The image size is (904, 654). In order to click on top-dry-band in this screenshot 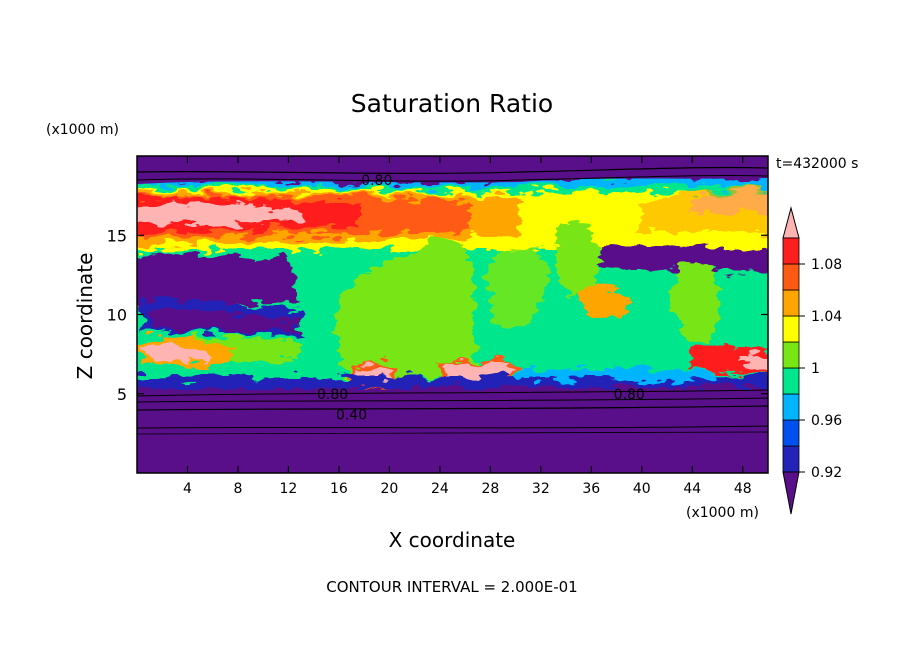, I will do `click(452, 170)`.